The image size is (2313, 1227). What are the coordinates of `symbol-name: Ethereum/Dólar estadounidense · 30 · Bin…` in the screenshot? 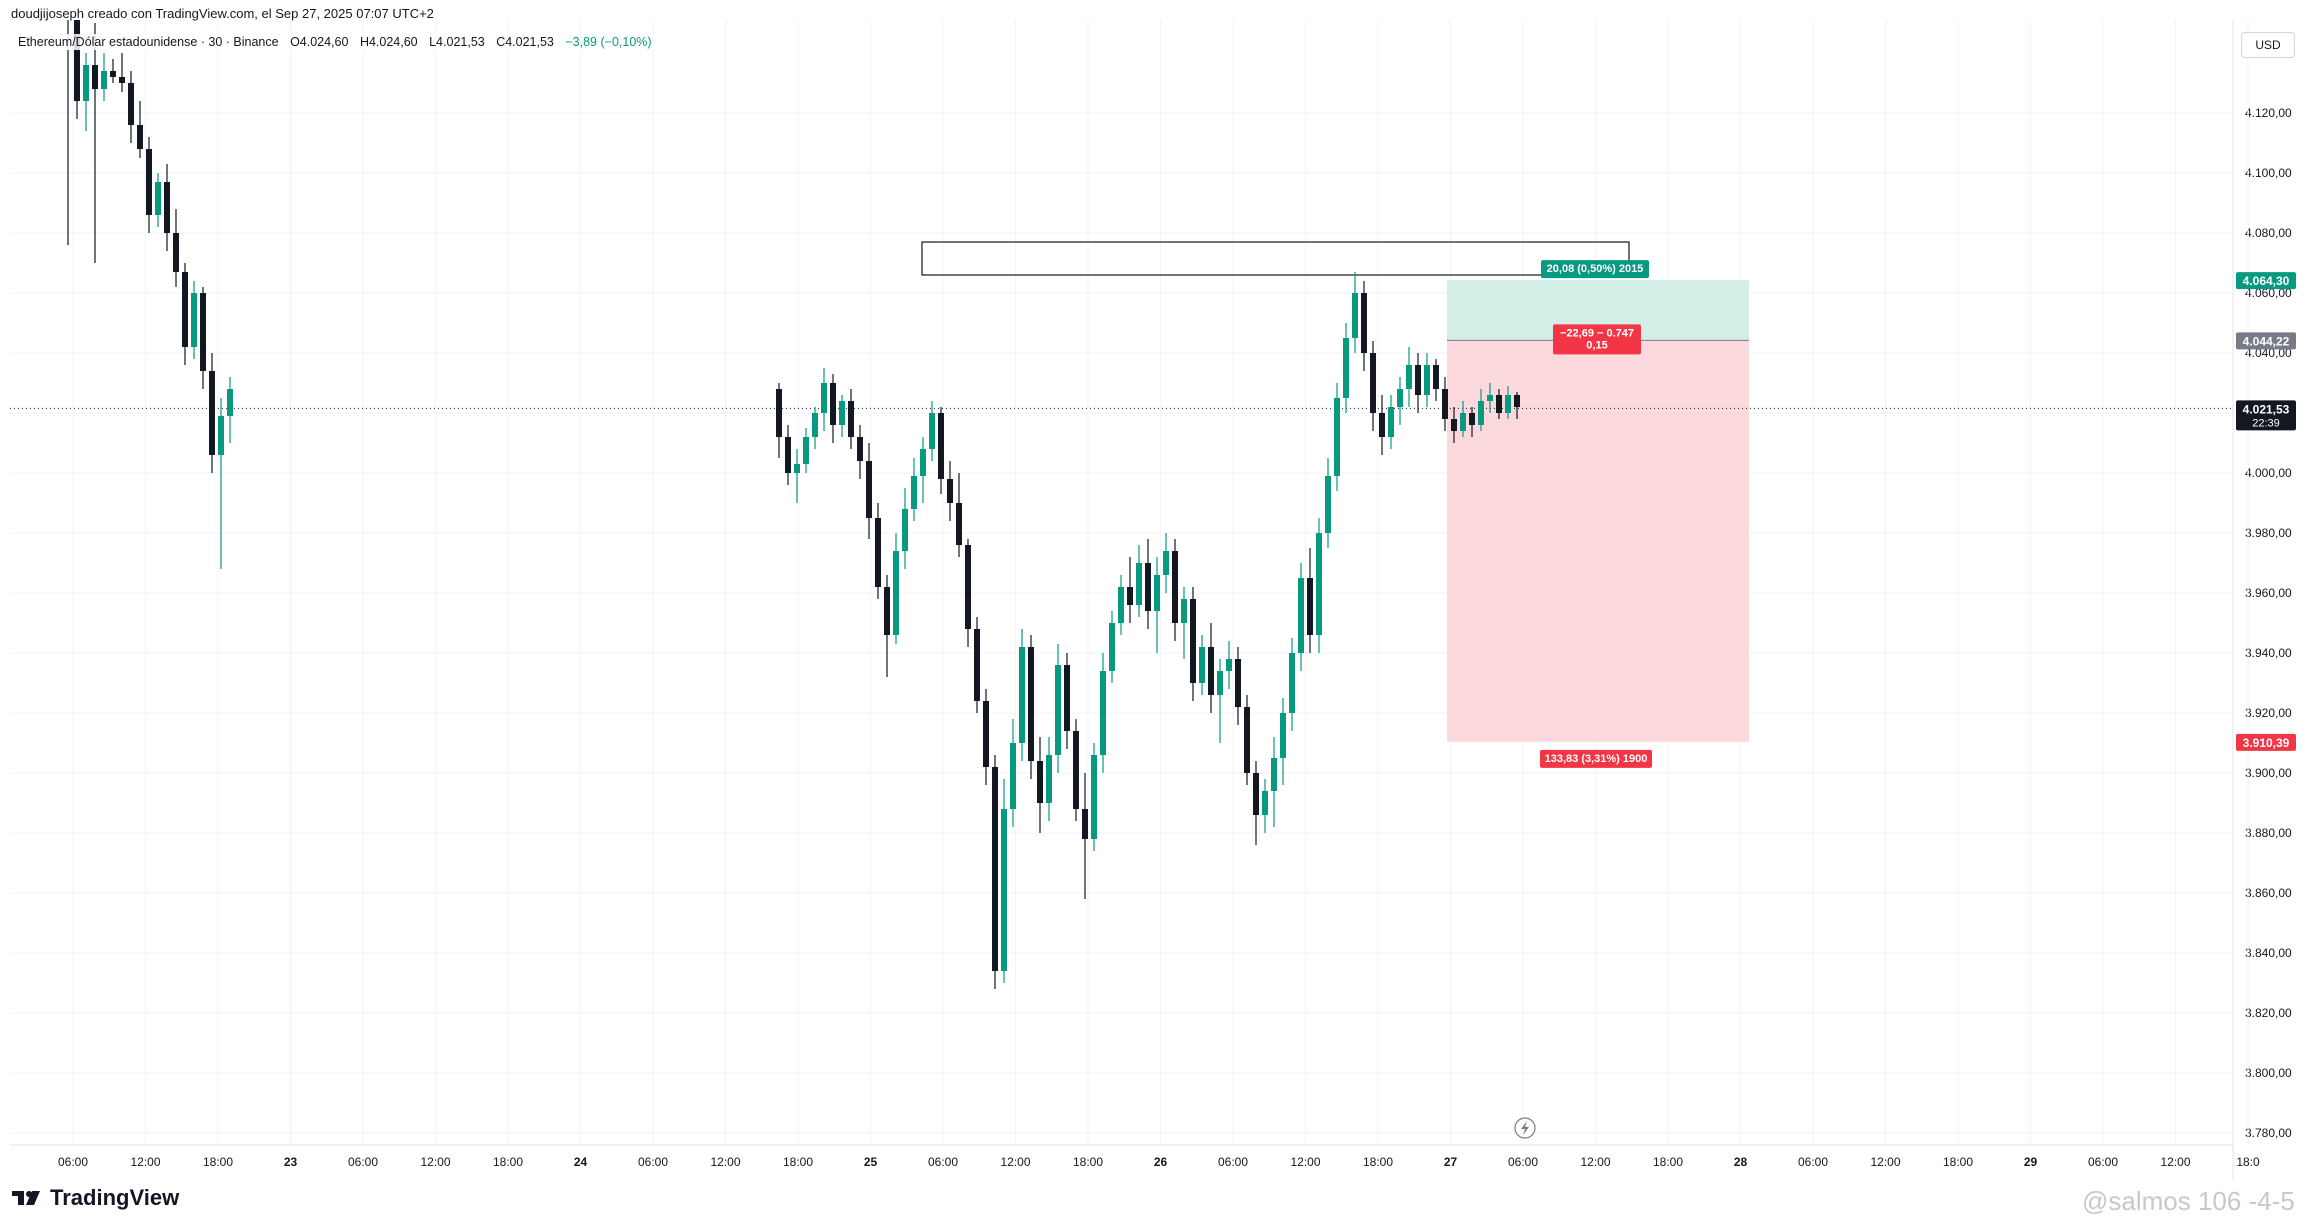 It's located at (148, 42).